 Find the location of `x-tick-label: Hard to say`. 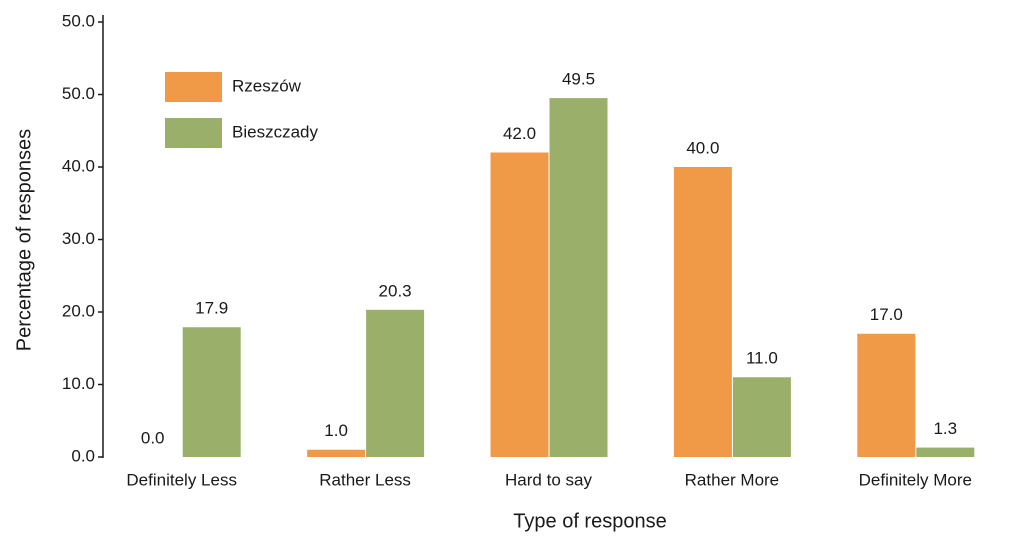

x-tick-label: Hard to say is located at coordinates (548, 479).